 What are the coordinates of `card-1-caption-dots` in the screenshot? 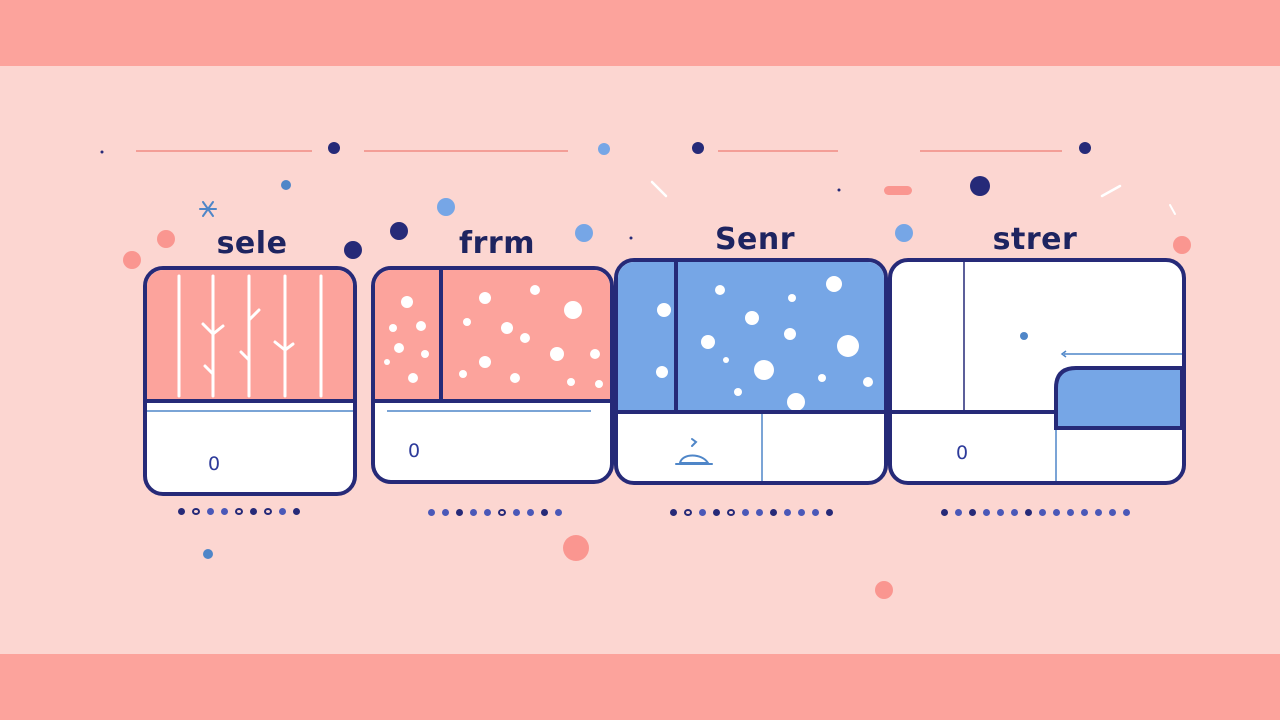 It's located at (239, 511).